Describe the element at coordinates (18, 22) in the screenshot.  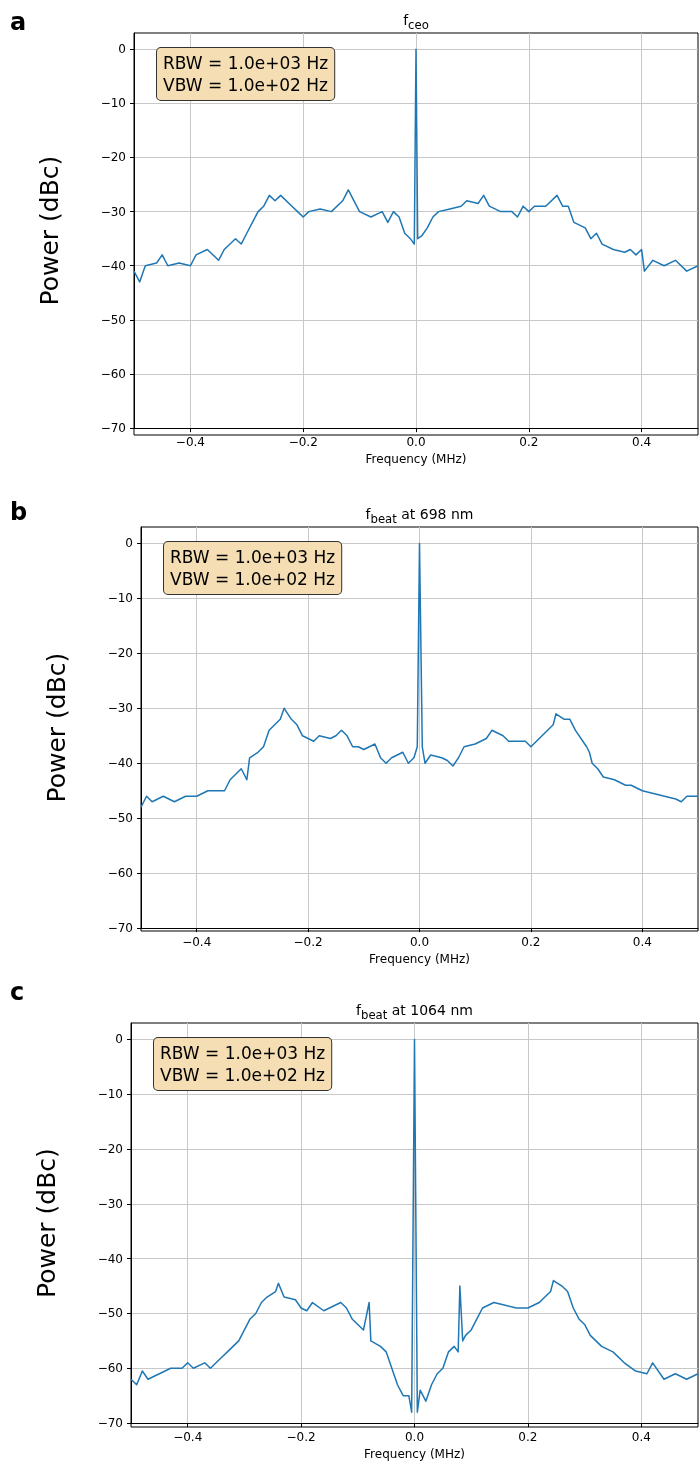
I see `text: a` at that location.